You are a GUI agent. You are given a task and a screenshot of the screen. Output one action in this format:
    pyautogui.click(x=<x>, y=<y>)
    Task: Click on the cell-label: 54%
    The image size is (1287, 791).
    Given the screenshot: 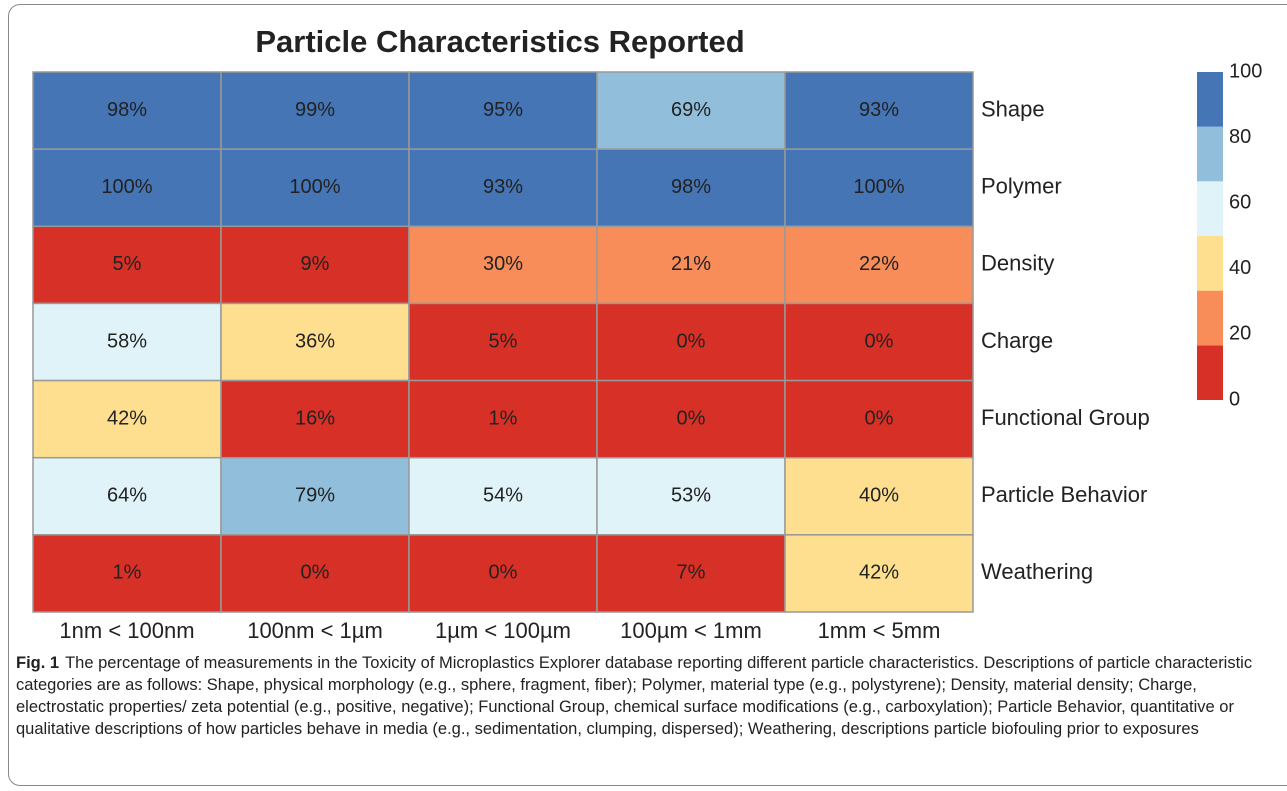 What is the action you would take?
    pyautogui.click(x=503, y=496)
    